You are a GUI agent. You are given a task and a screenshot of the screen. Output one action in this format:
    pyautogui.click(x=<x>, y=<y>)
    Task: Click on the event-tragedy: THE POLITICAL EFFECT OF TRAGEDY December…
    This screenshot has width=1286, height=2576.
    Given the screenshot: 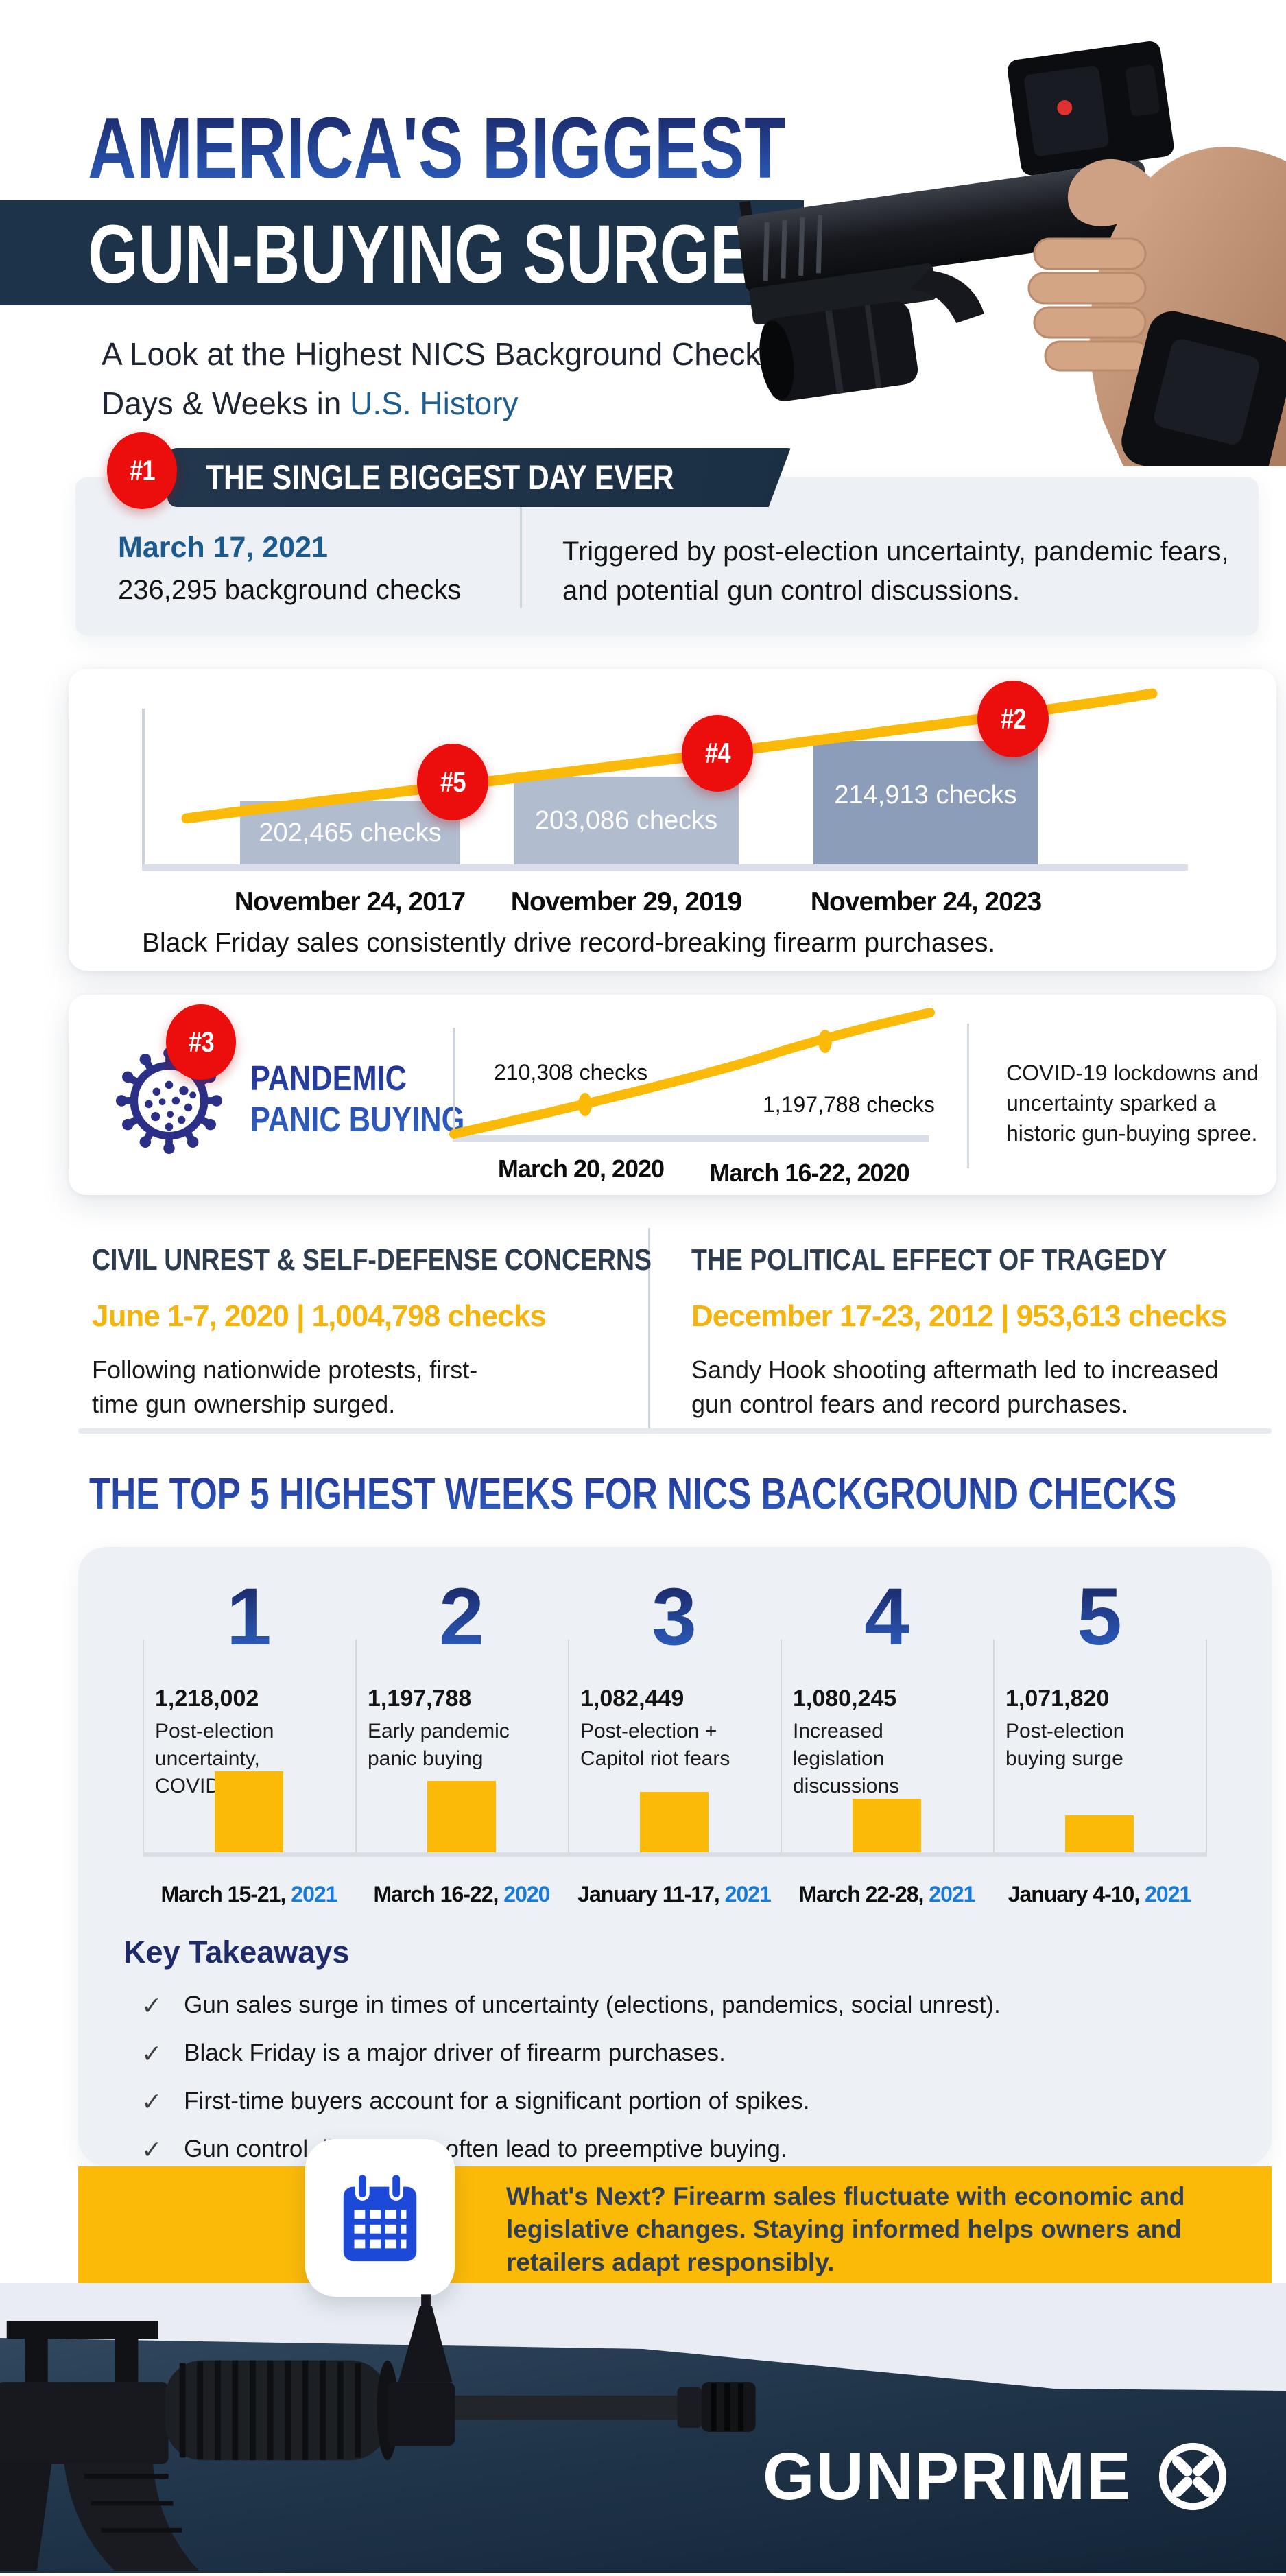 What is the action you would take?
    pyautogui.click(x=979, y=1332)
    